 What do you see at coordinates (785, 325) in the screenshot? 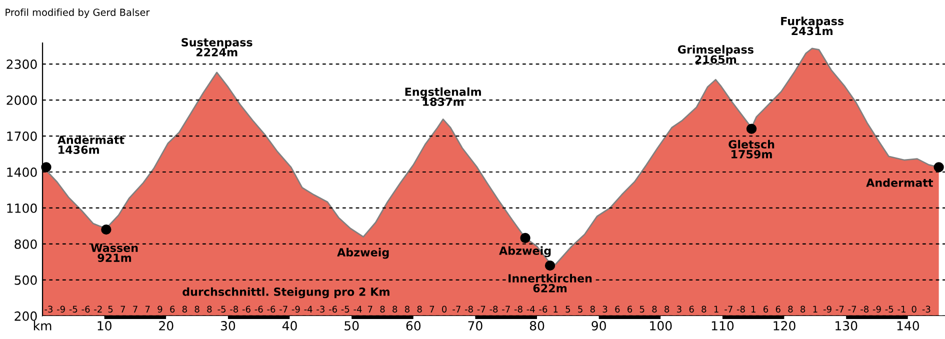
I see `x-tick-label: 120` at bounding box center [785, 325].